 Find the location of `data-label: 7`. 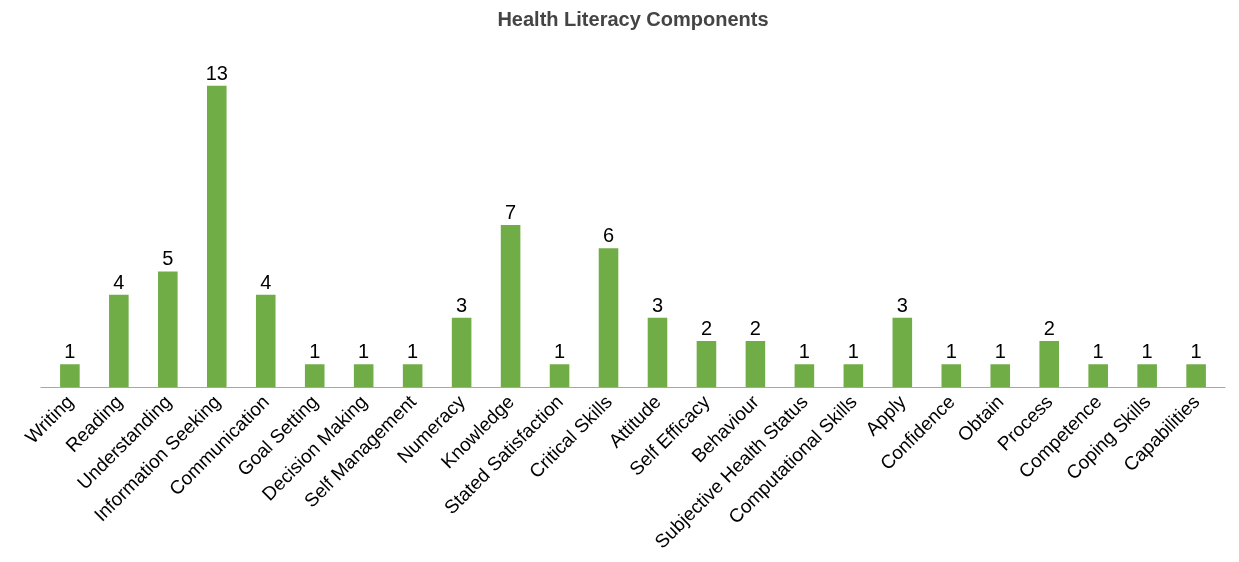

data-label: 7 is located at coordinates (511, 212).